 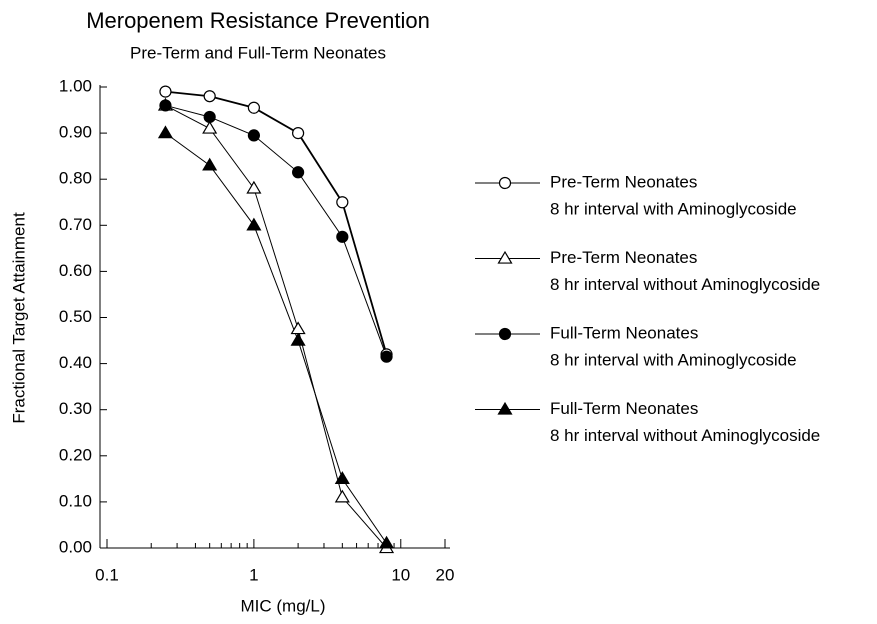 What do you see at coordinates (75, 546) in the screenshot?
I see `y-tick-label: 0.00` at bounding box center [75, 546].